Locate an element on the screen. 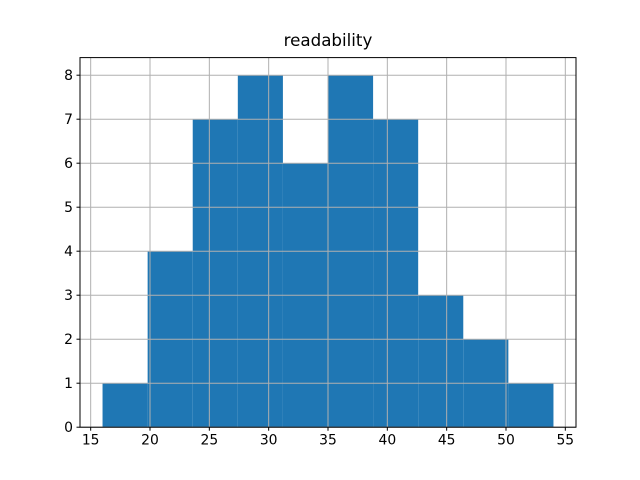 The image size is (640, 480). y-tick-label: 4 is located at coordinates (68, 252).